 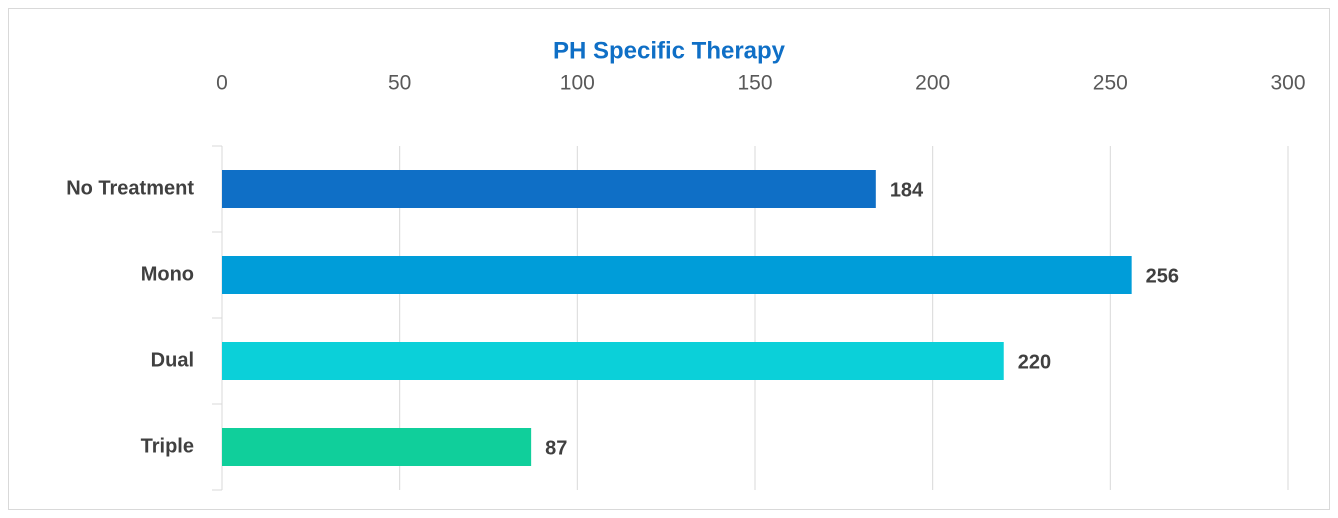 I want to click on data-label: 256, so click(x=1162, y=276).